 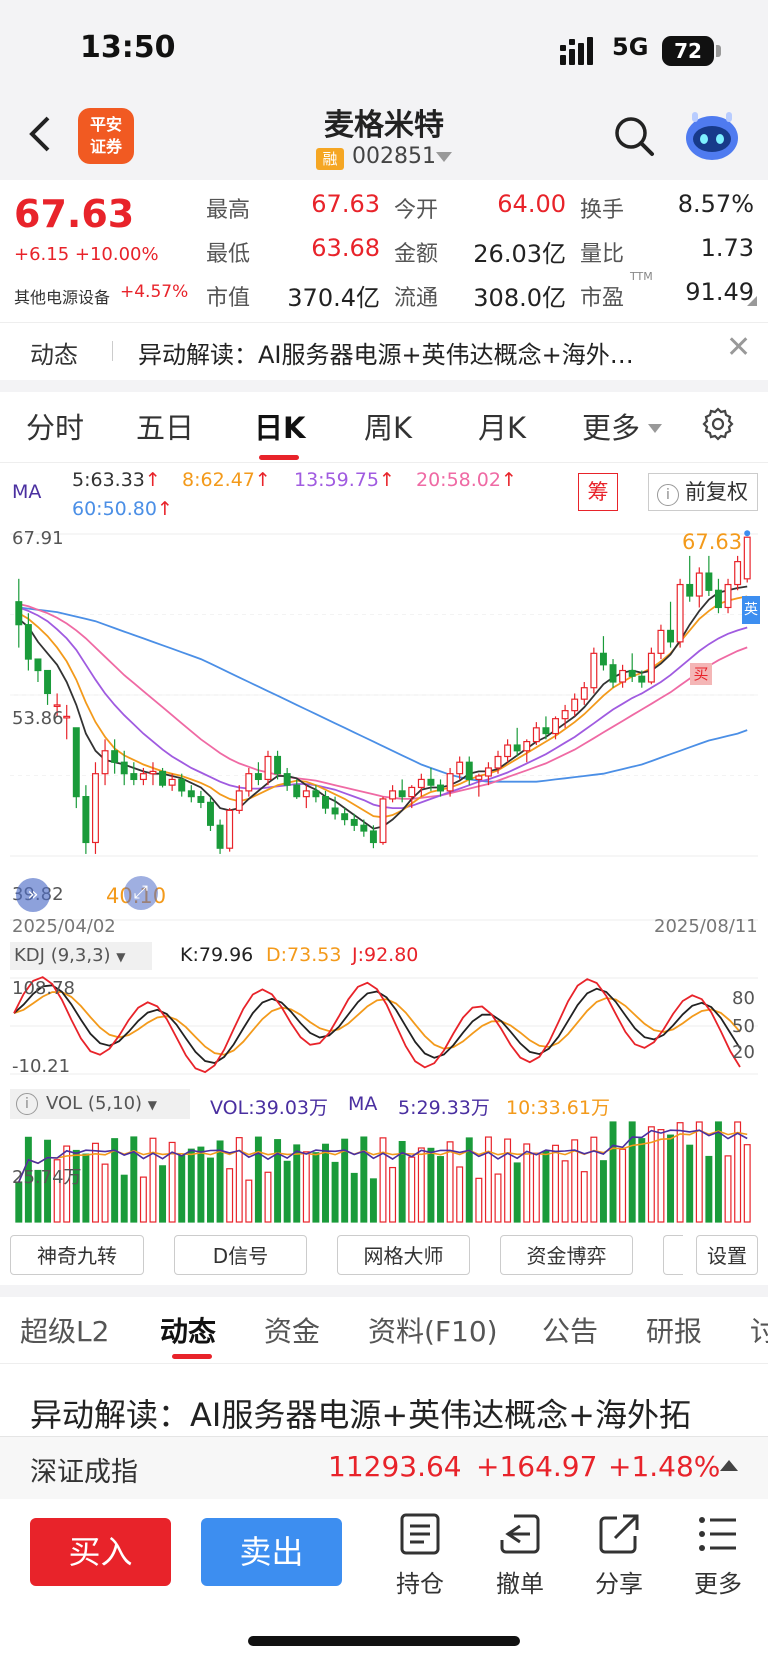 What do you see at coordinates (433, 1331) in the screenshot?
I see `tab-f10: 资料(F10)` at bounding box center [433, 1331].